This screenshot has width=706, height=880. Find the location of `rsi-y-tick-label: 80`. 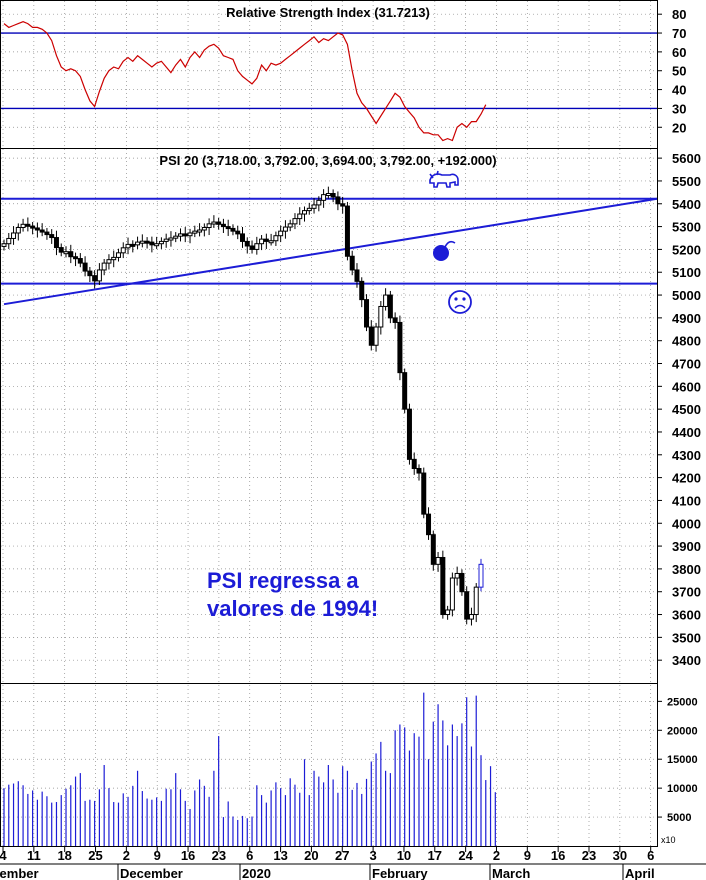

rsi-y-tick-label: 80 is located at coordinates (679, 14).